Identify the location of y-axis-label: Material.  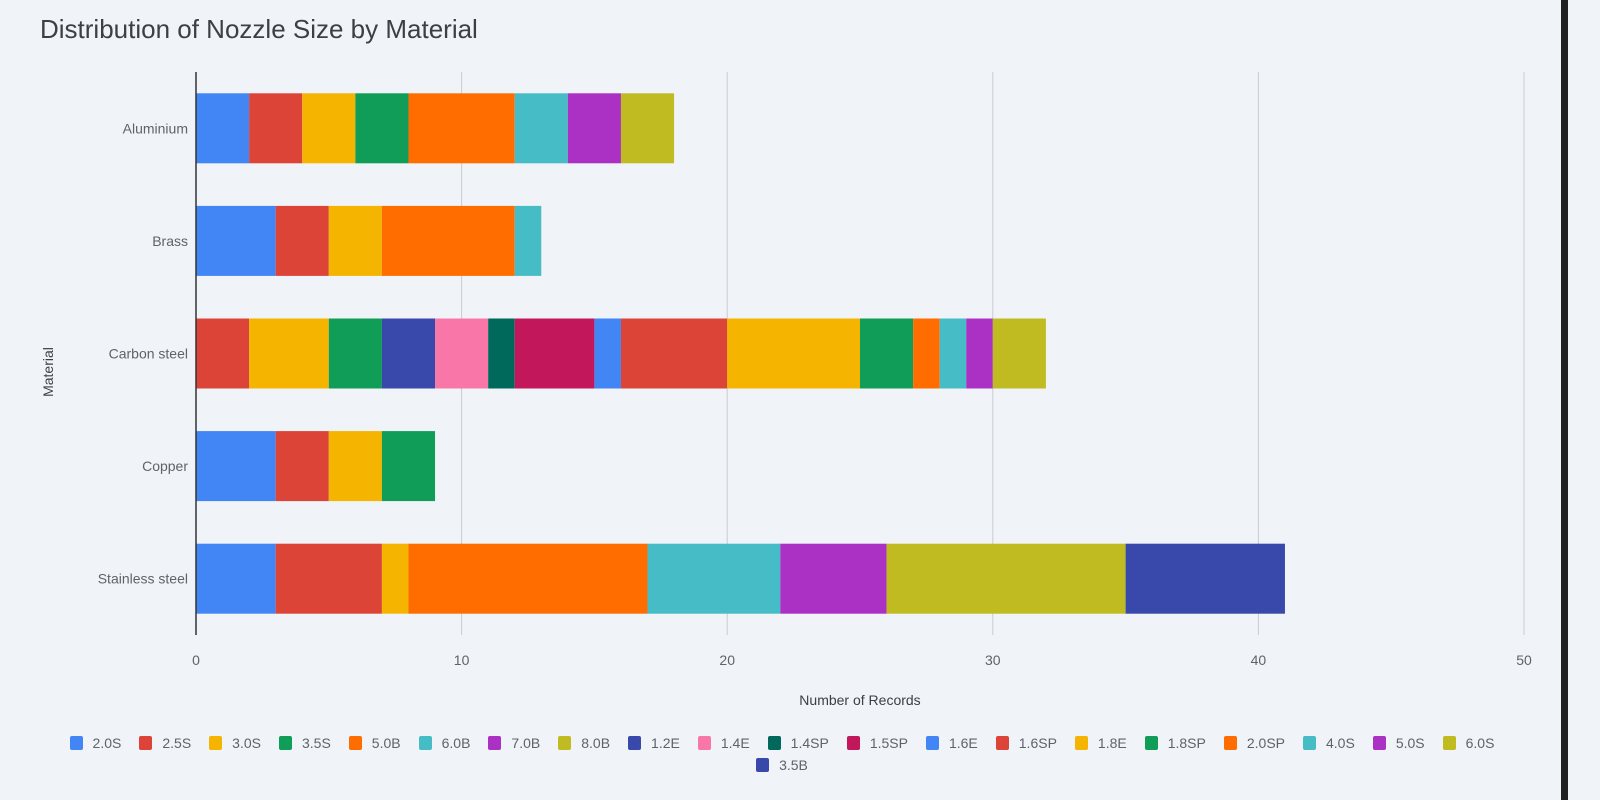
(48, 372).